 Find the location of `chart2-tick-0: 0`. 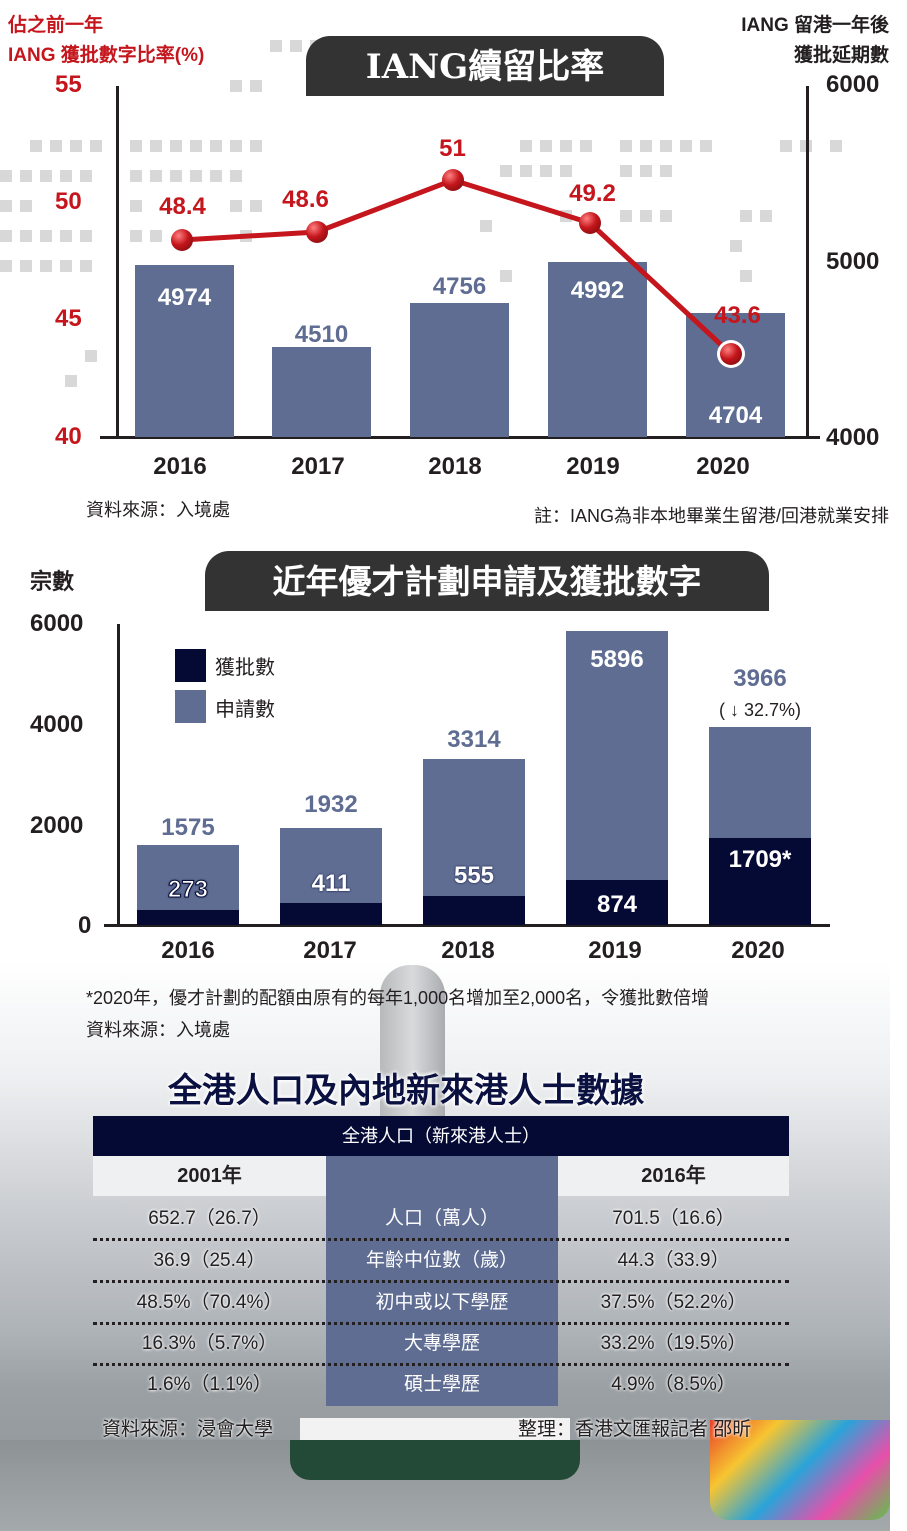

chart2-tick-0: 0 is located at coordinates (85, 925).